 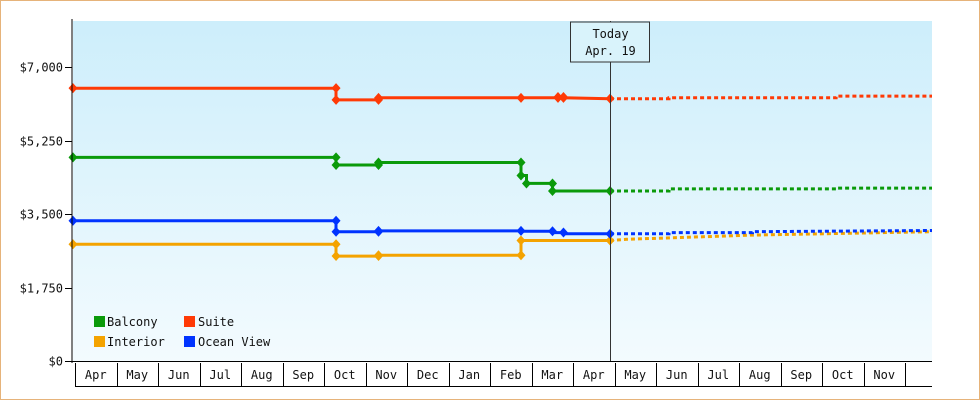 I want to click on today-date: Apr. 19, so click(x=610, y=51).